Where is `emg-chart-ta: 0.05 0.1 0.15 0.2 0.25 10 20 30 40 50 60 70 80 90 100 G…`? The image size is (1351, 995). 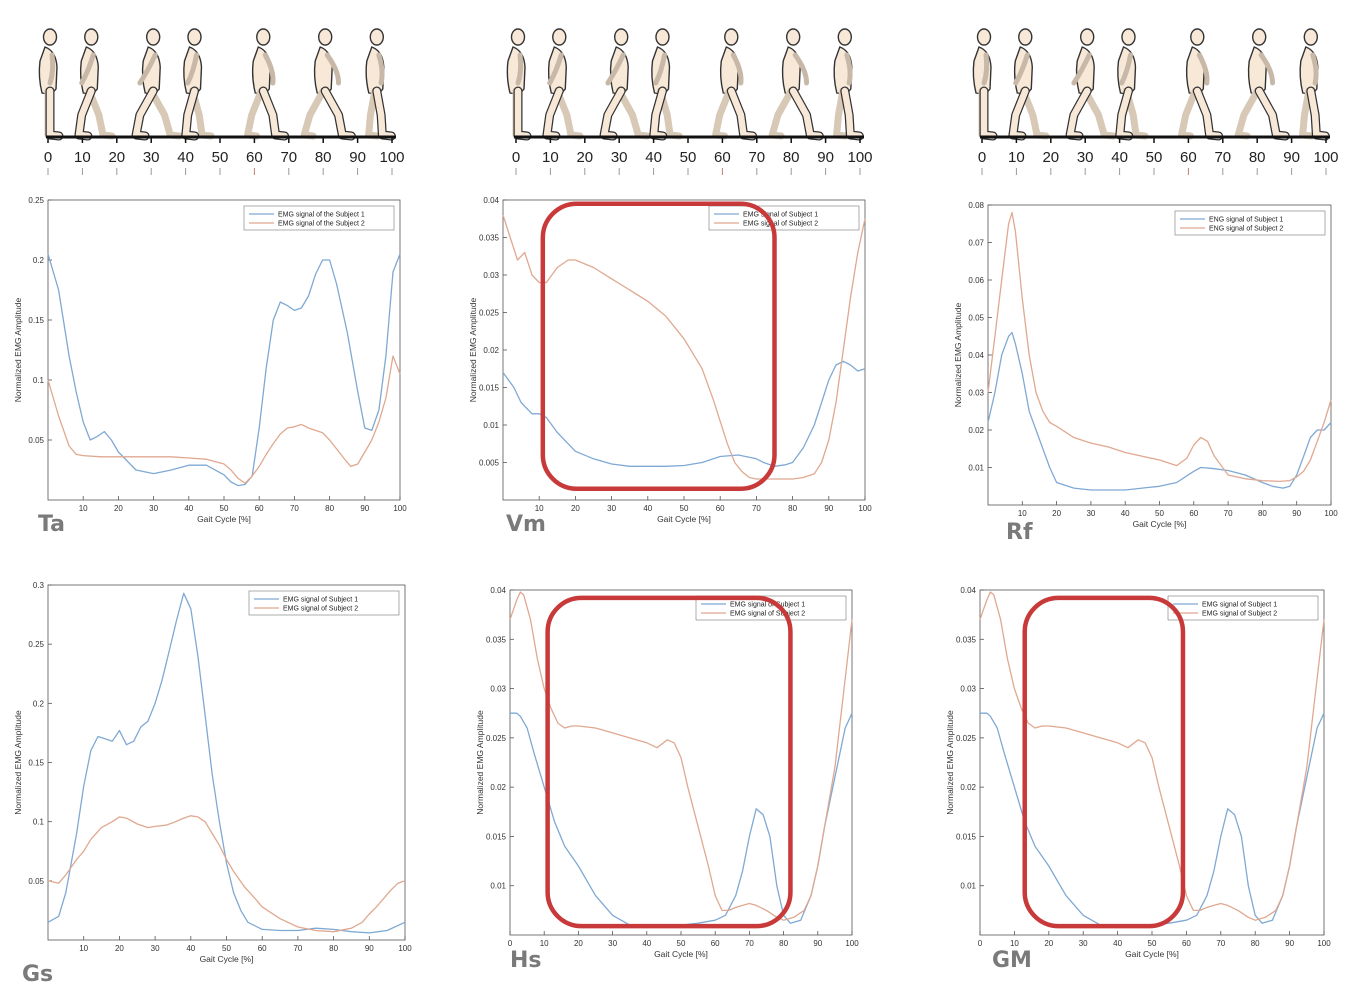 emg-chart-ta: 0.05 0.1 0.15 0.2 0.25 10 20 30 40 50 60 70 80 90 100 G… is located at coordinates (210, 360).